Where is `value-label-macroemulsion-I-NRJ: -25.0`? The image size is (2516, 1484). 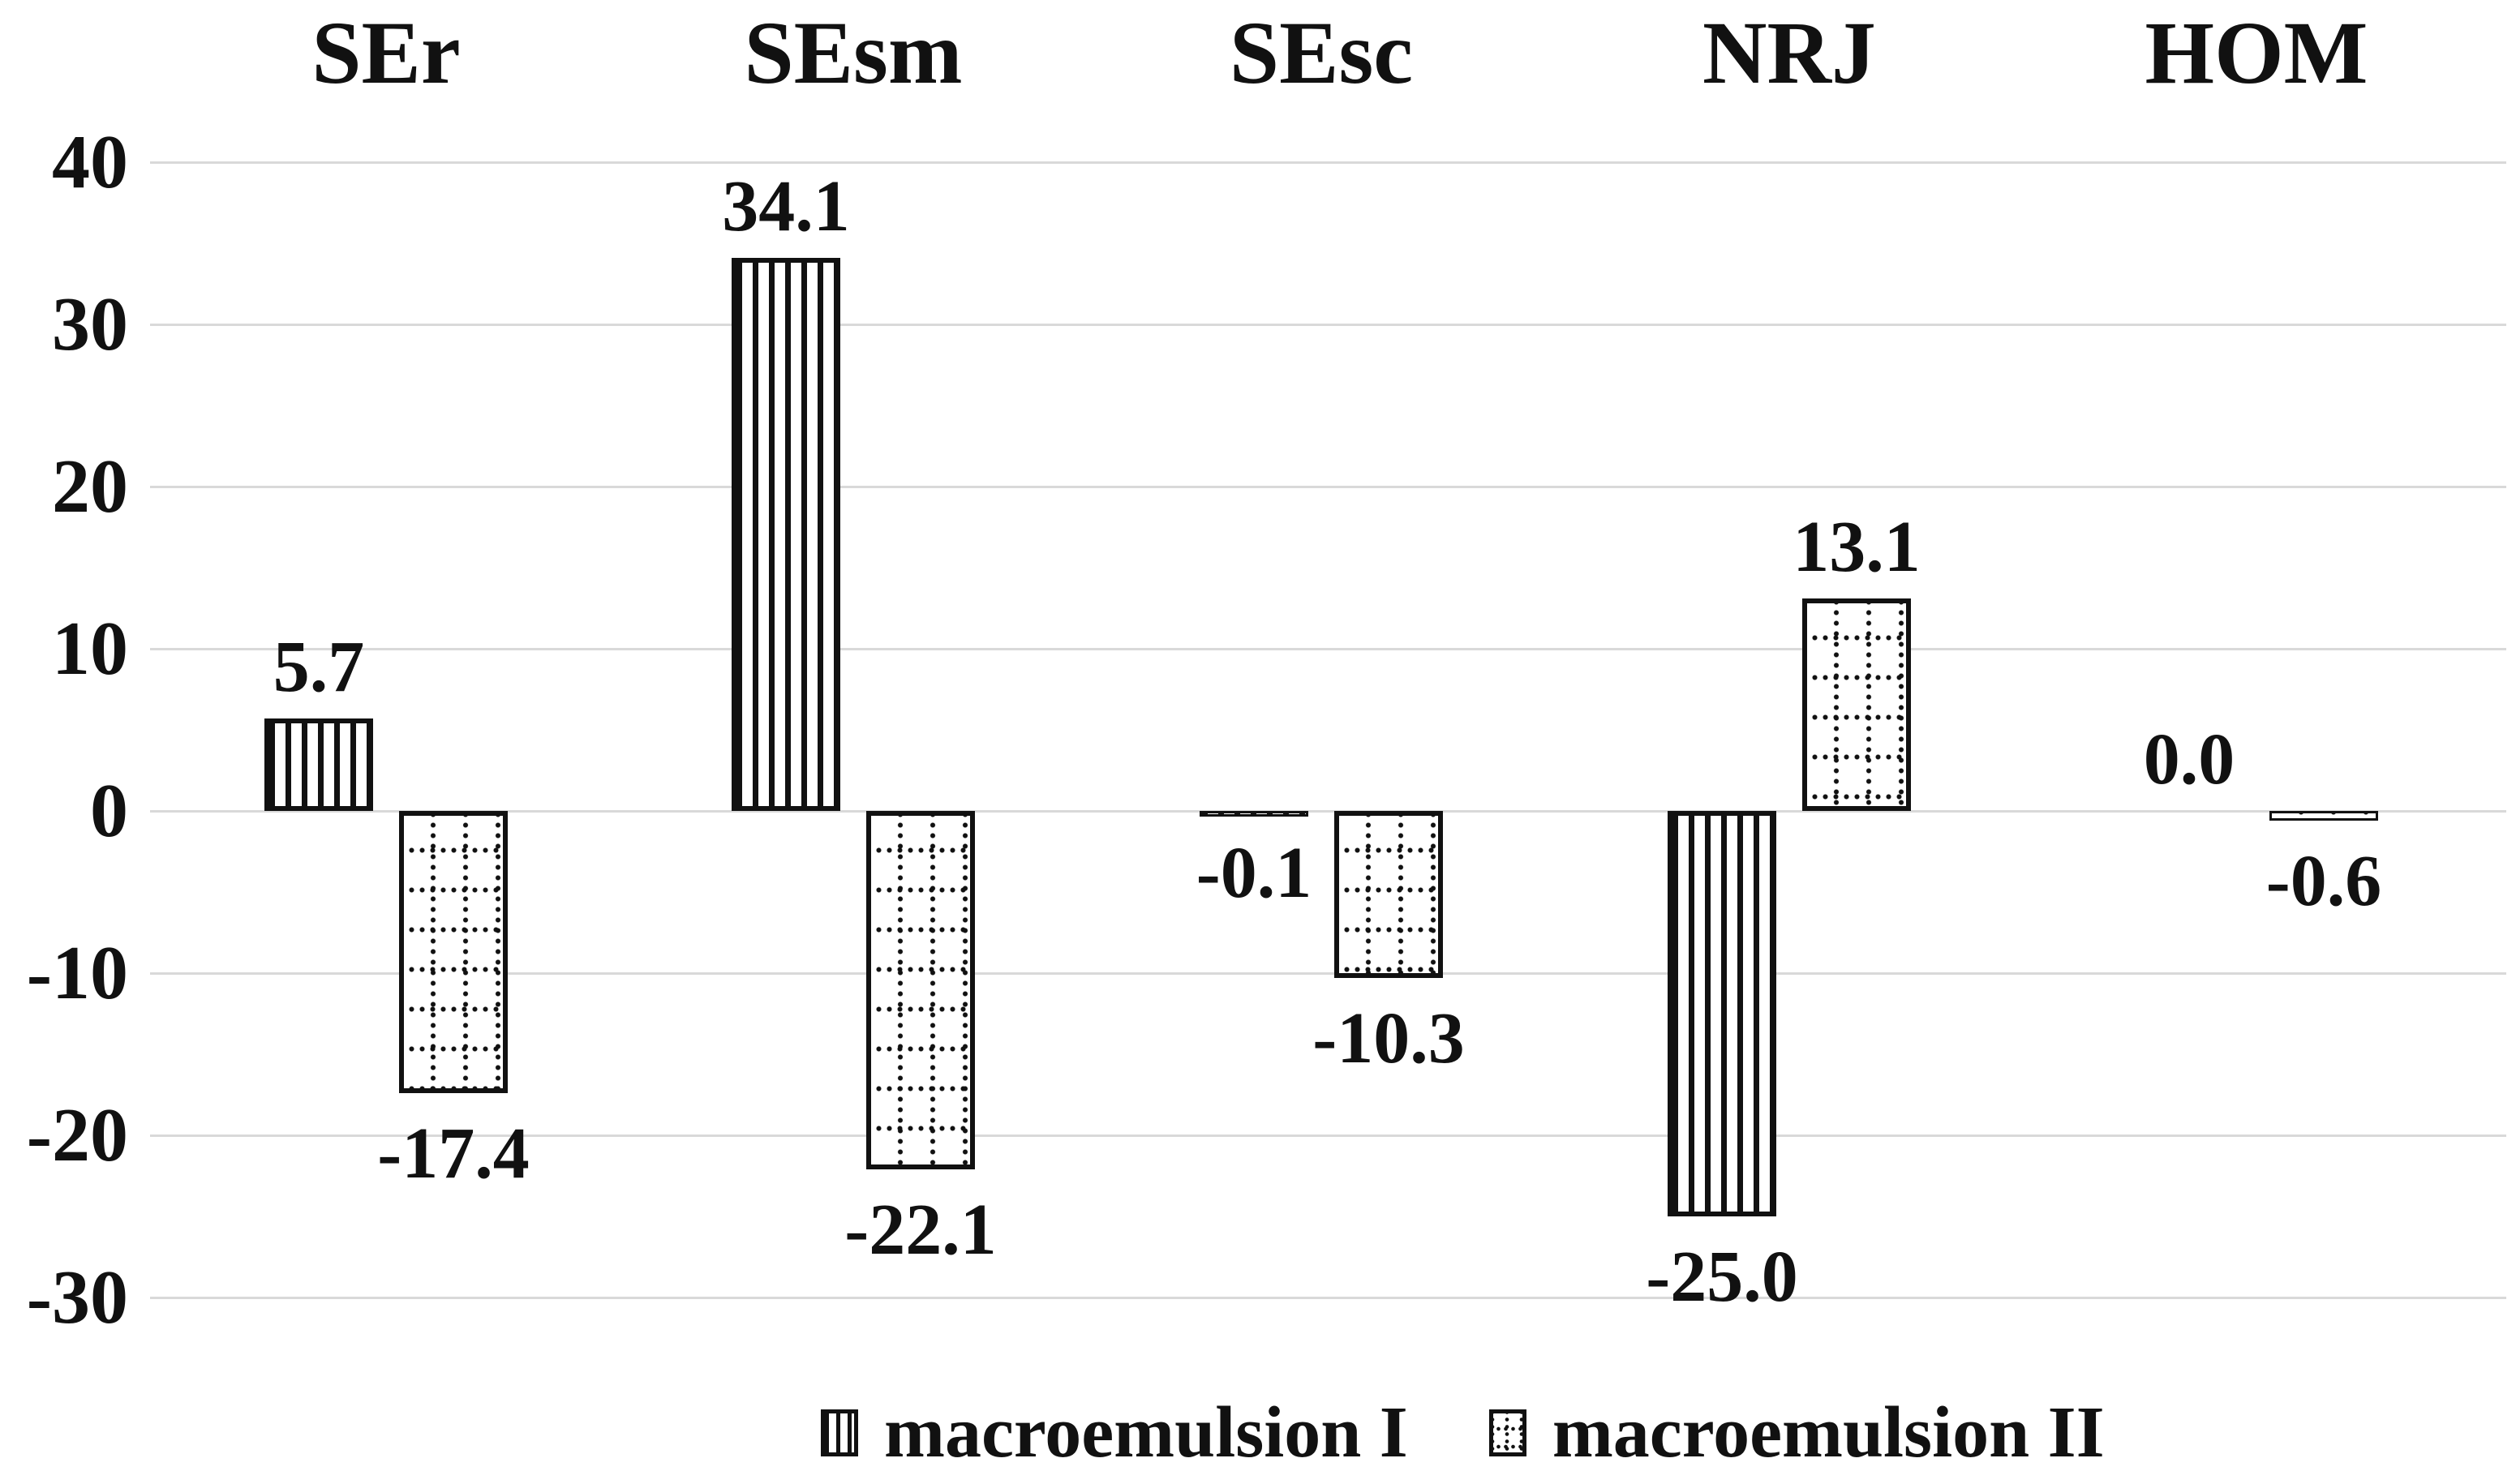 value-label-macroemulsion-I-NRJ: -25.0 is located at coordinates (1722, 1277).